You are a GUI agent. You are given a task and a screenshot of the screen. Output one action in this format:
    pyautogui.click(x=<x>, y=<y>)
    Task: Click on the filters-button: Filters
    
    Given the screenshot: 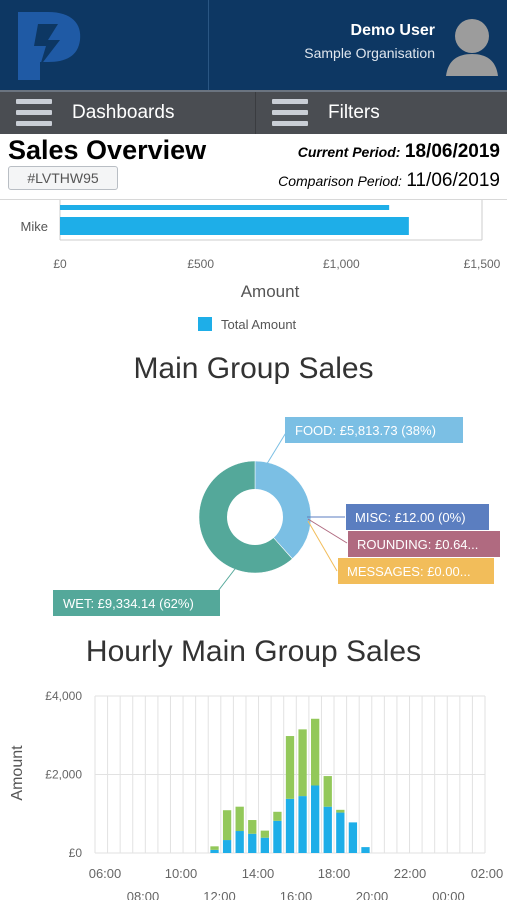 What is the action you would take?
    pyautogui.click(x=381, y=113)
    